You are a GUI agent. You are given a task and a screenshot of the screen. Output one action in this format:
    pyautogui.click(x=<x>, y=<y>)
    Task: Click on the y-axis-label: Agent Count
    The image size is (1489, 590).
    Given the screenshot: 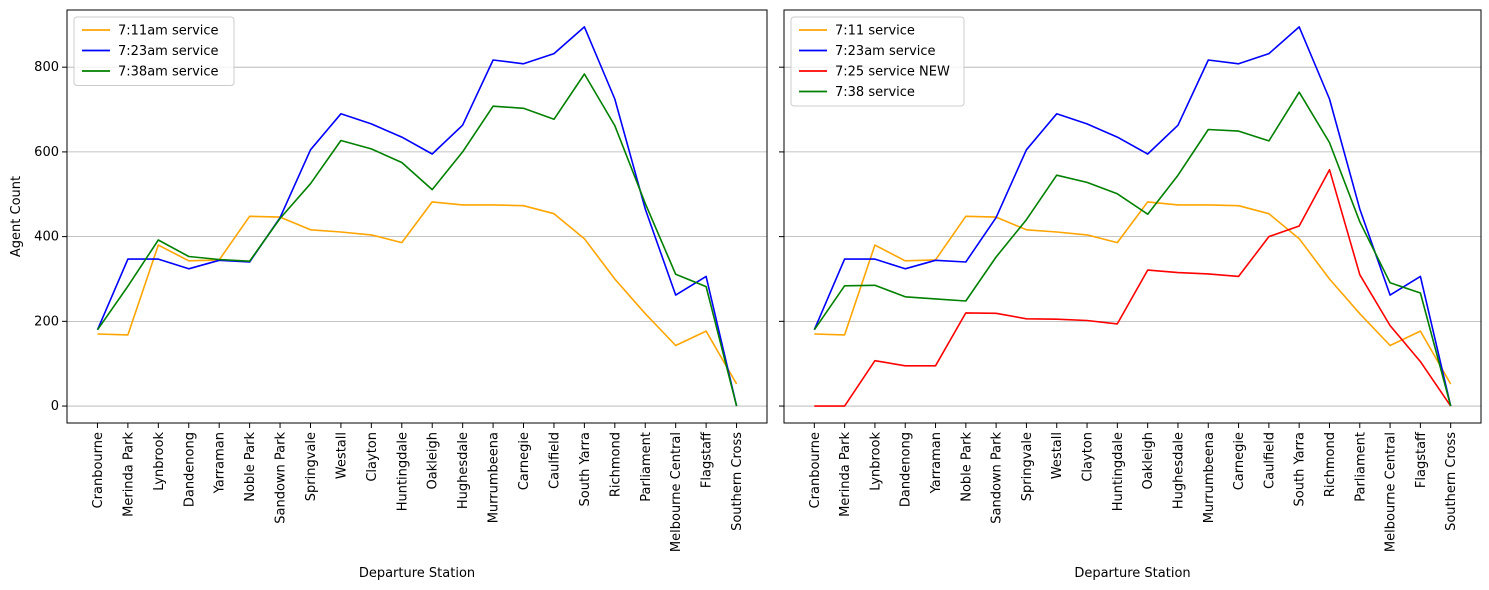 What is the action you would take?
    pyautogui.click(x=16, y=216)
    